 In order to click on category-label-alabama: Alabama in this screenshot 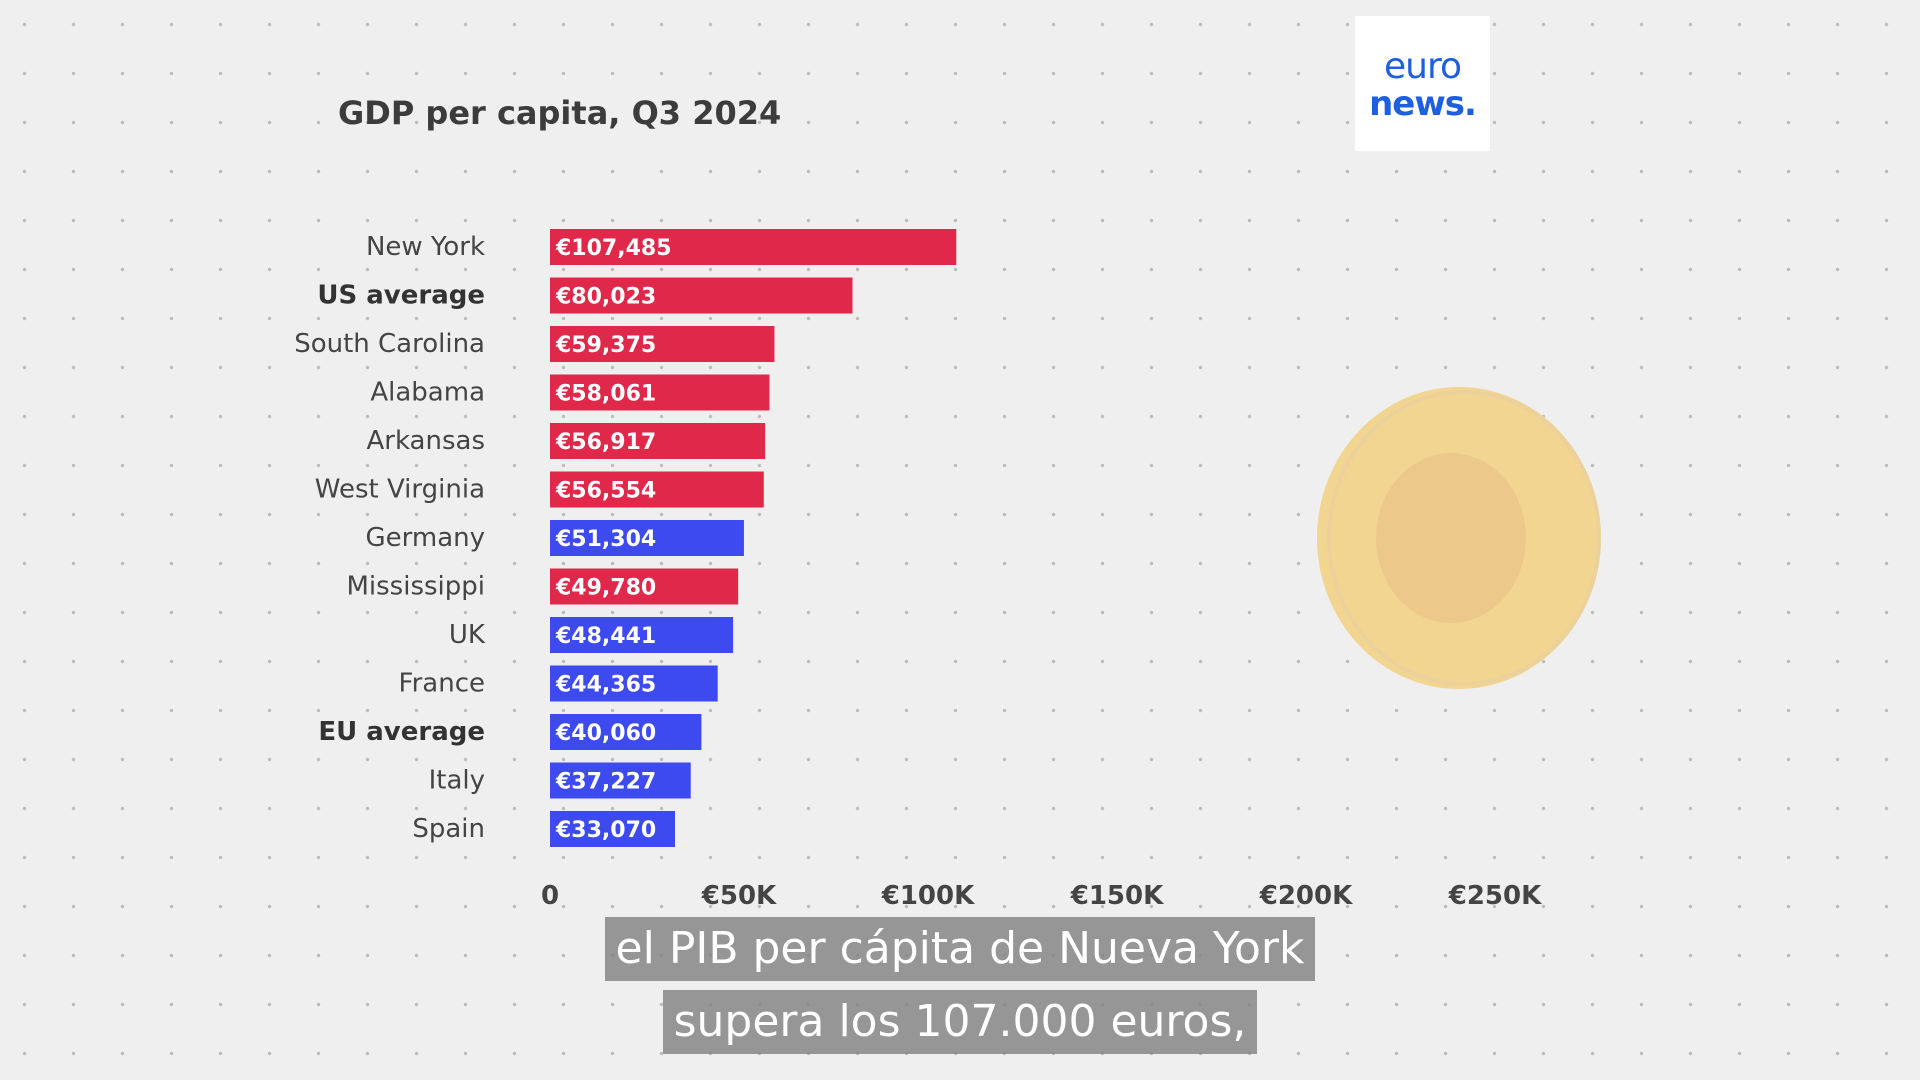, I will do `click(427, 393)`.